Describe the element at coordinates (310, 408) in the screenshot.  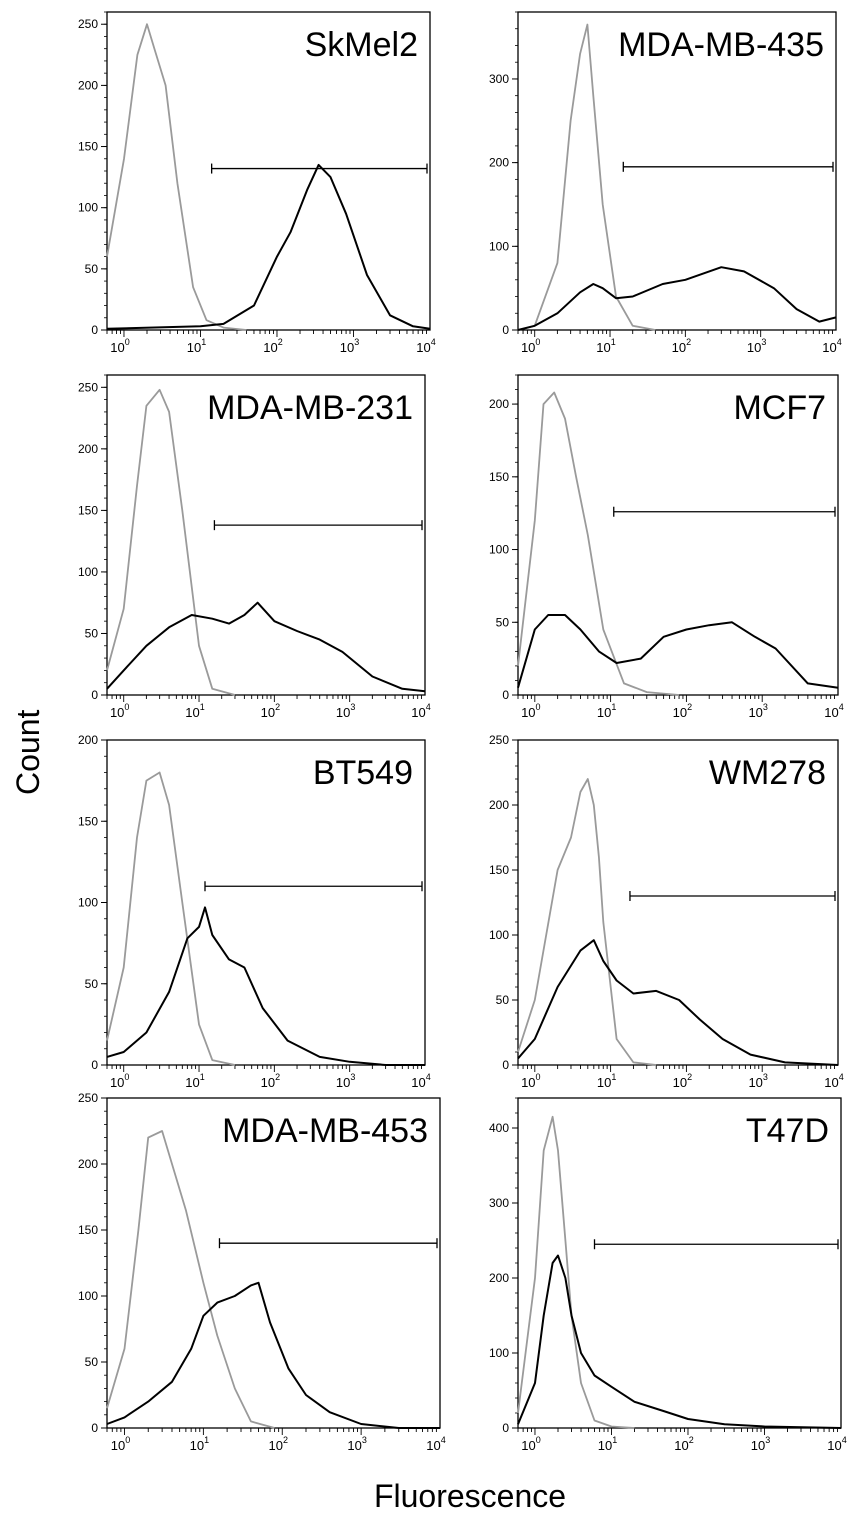
I see `panel-title: MDA-MB-231` at that location.